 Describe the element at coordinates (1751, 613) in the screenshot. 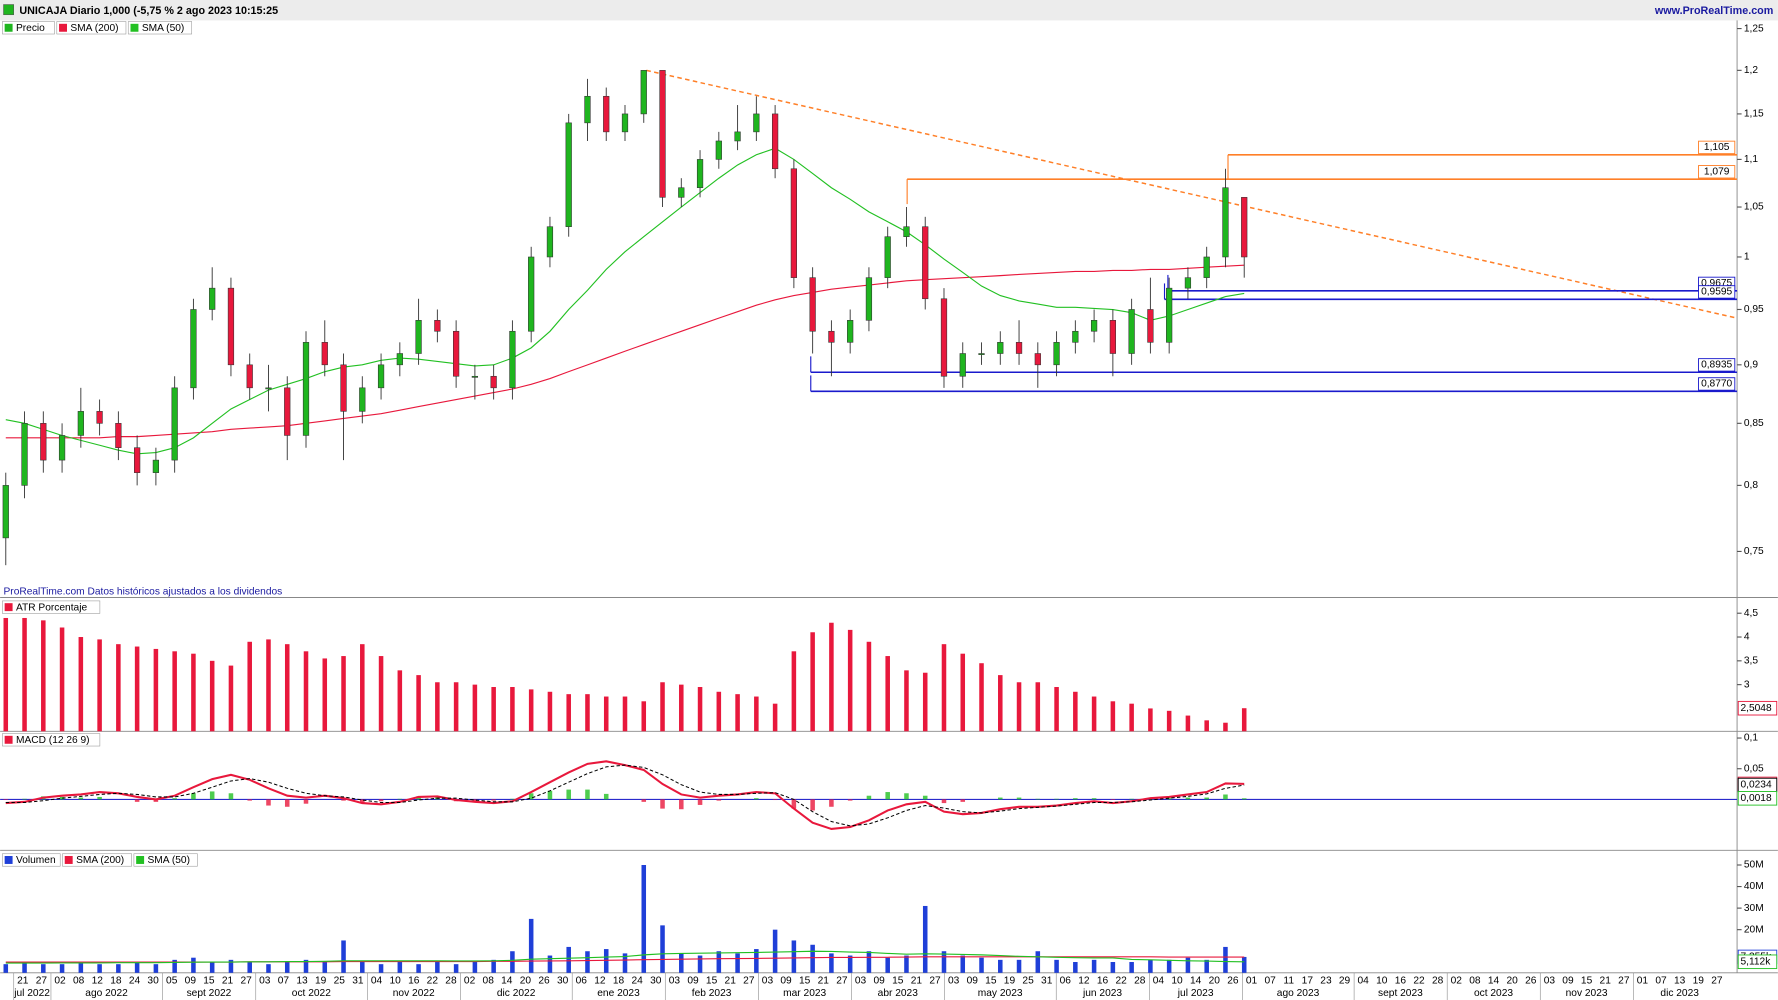

I see `y-tick-label: 4,5` at that location.